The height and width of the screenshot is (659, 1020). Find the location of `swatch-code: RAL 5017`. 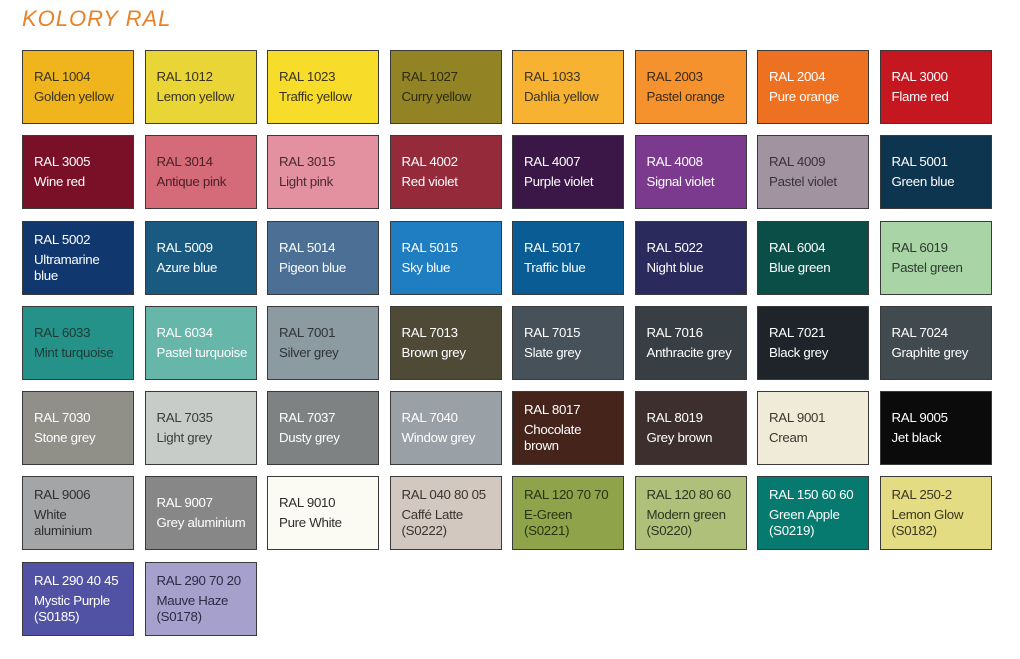

swatch-code: RAL 5017 is located at coordinates (552, 247).